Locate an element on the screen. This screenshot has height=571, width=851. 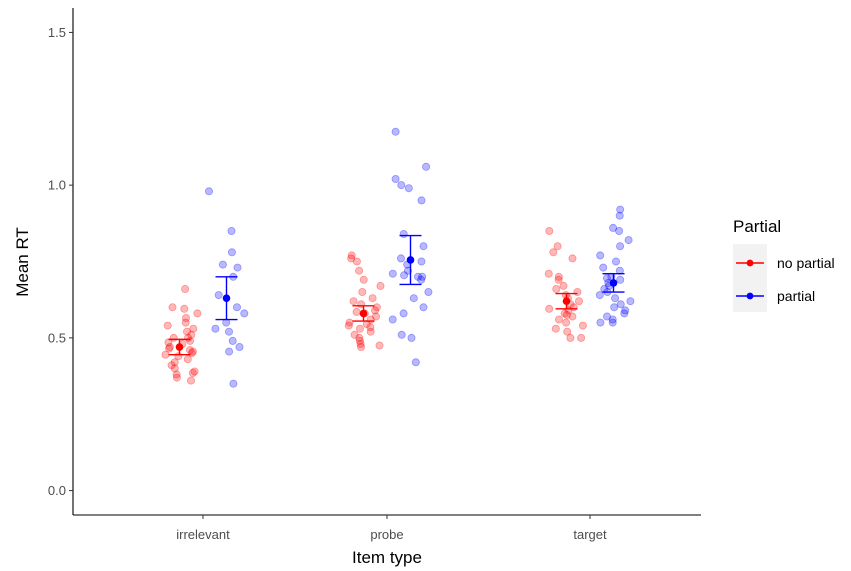
mean-point is located at coordinates (613, 283).